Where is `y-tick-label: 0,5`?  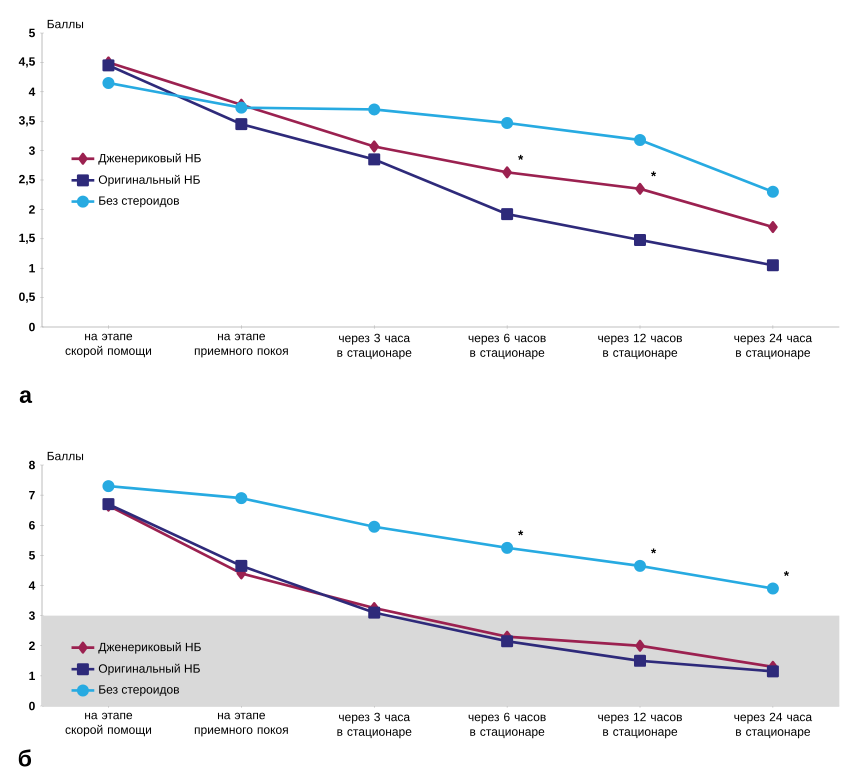 y-tick-label: 0,5 is located at coordinates (27, 297).